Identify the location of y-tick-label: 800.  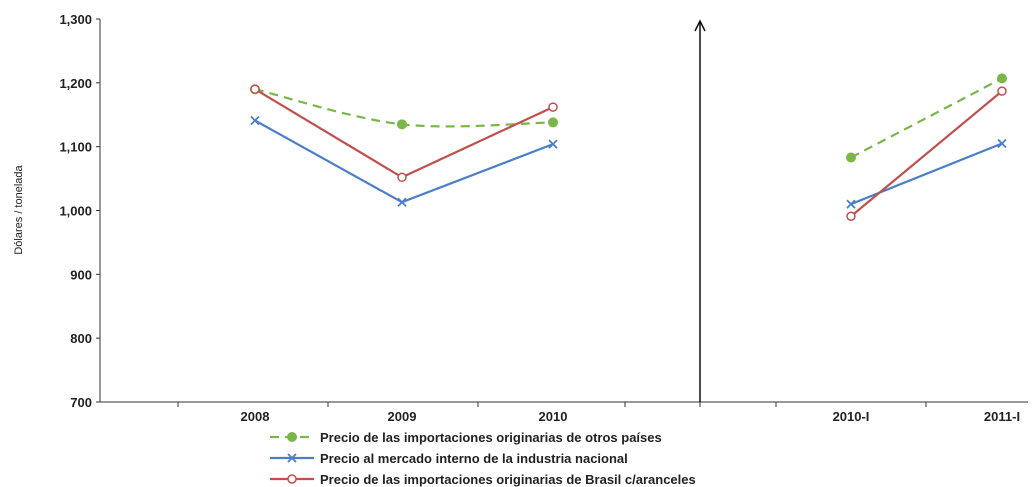
(81, 338).